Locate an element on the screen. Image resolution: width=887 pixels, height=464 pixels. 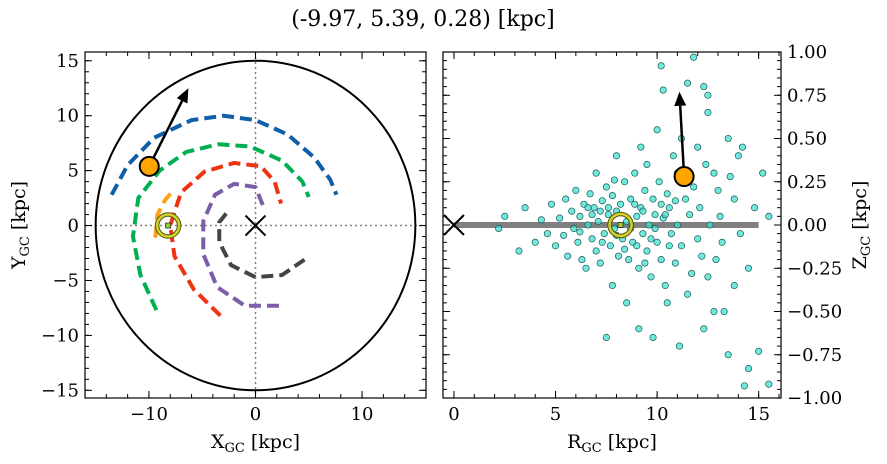
y-tick-label: 0 is located at coordinates (73, 226).